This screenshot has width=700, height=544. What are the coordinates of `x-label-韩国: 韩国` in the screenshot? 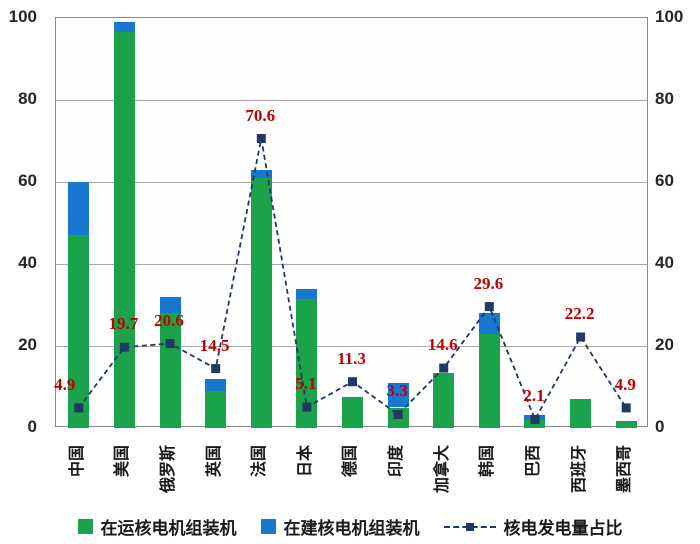 It's located at (488, 461).